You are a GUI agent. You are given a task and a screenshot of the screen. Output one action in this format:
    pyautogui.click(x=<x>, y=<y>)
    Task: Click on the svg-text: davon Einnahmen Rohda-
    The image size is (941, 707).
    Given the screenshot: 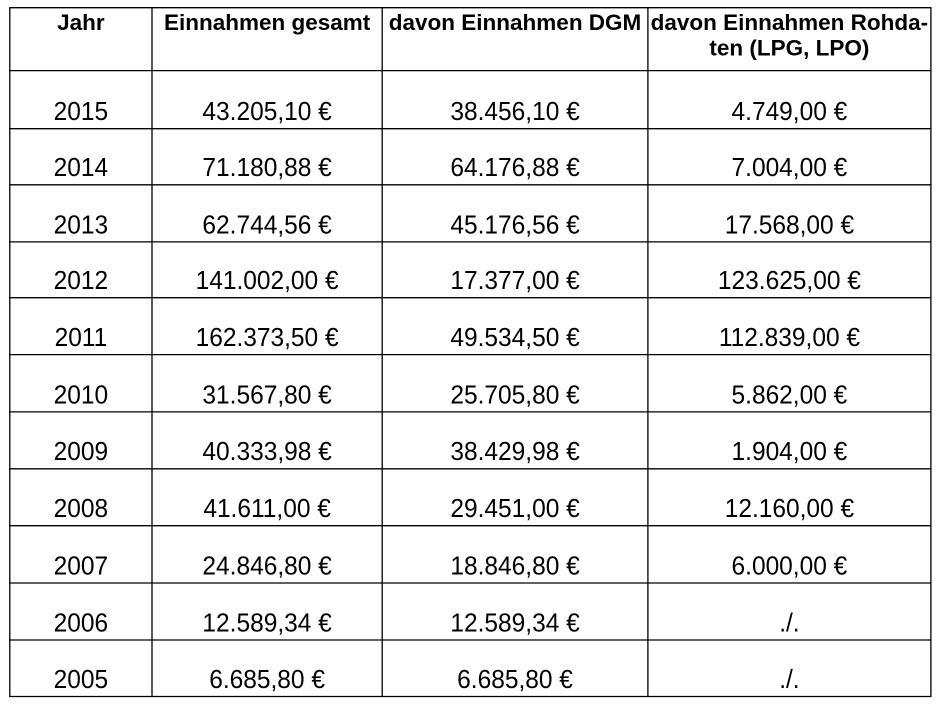 What is the action you would take?
    pyautogui.click(x=790, y=22)
    